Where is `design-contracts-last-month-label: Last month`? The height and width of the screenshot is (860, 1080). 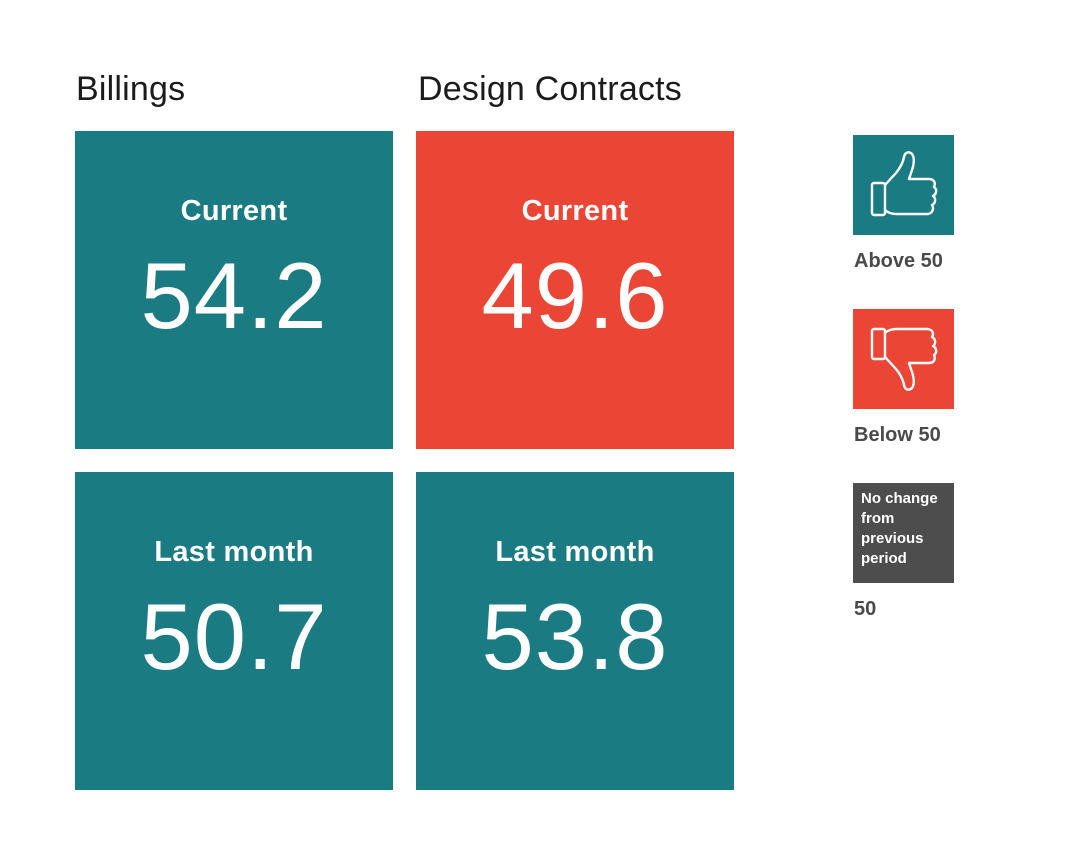 design-contracts-last-month-label: Last month is located at coordinates (575, 552).